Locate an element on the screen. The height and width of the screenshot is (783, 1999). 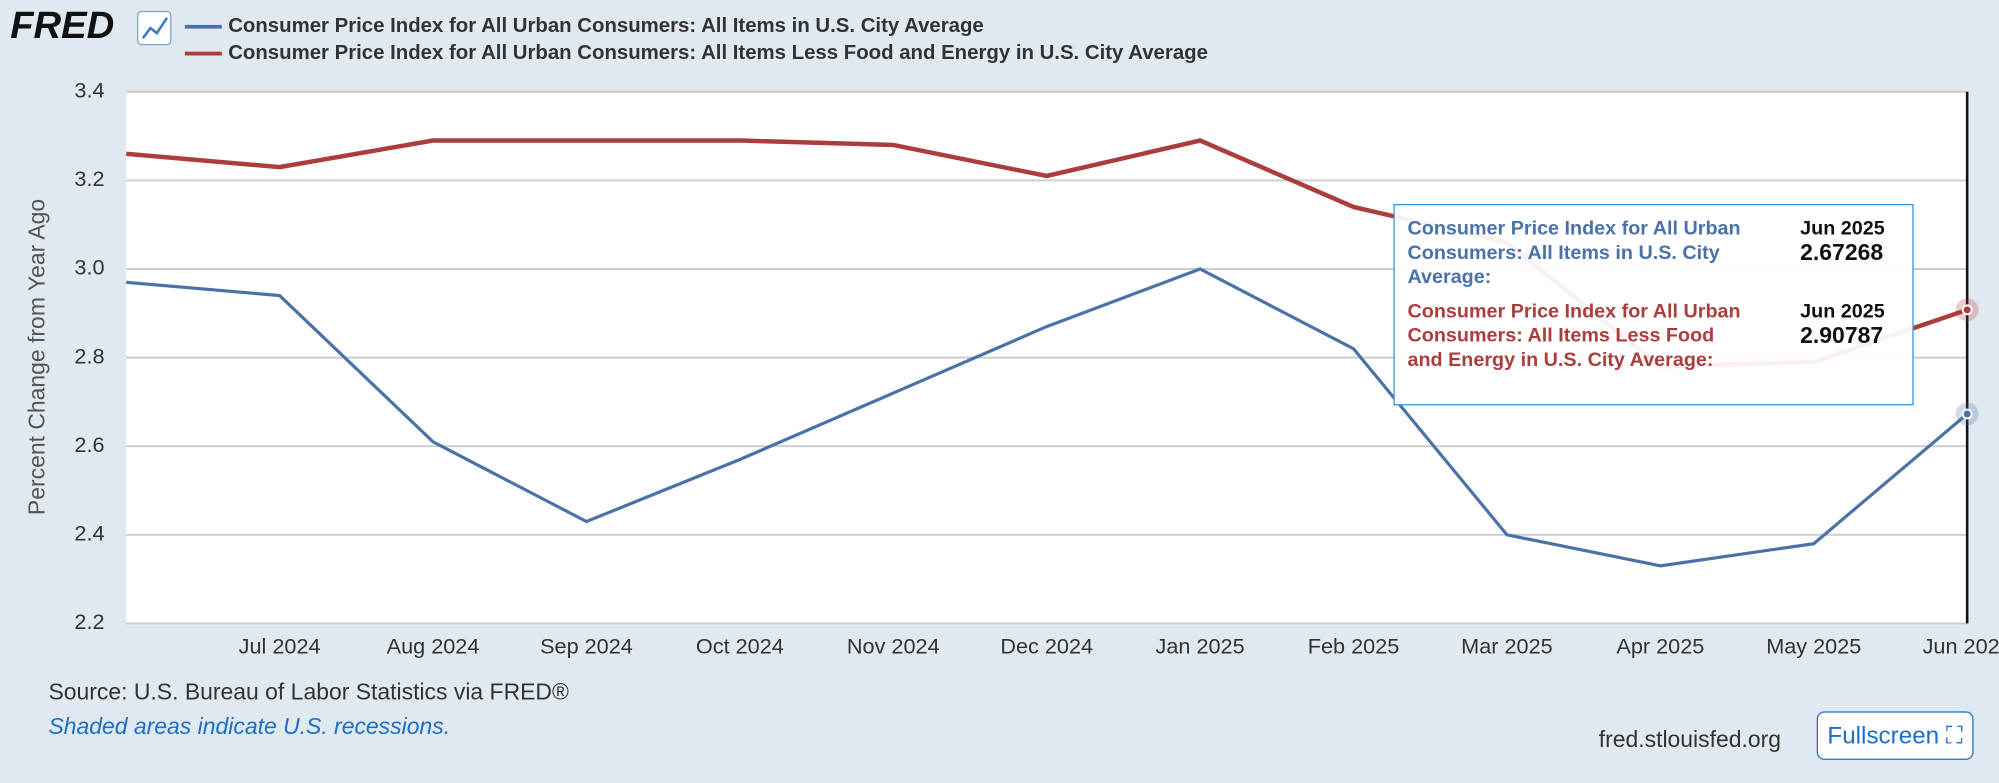
x-tick-label: Jul 2024 is located at coordinates (280, 645).